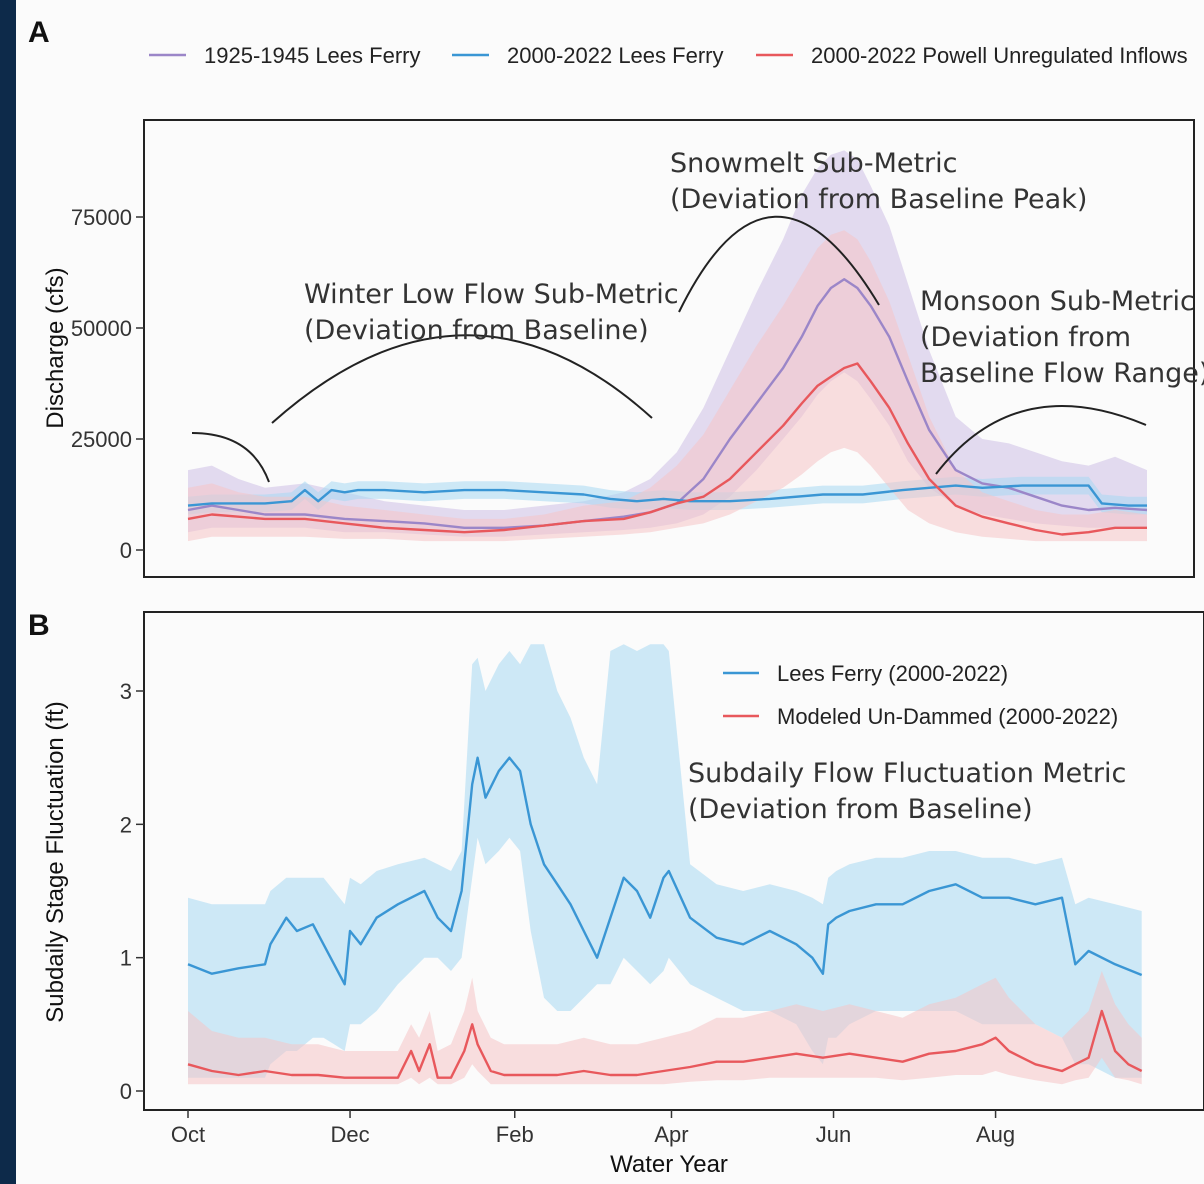 The height and width of the screenshot is (1184, 1204). Describe the element at coordinates (126, 958) in the screenshot. I see `y-tick-label-b-1: 1` at that location.